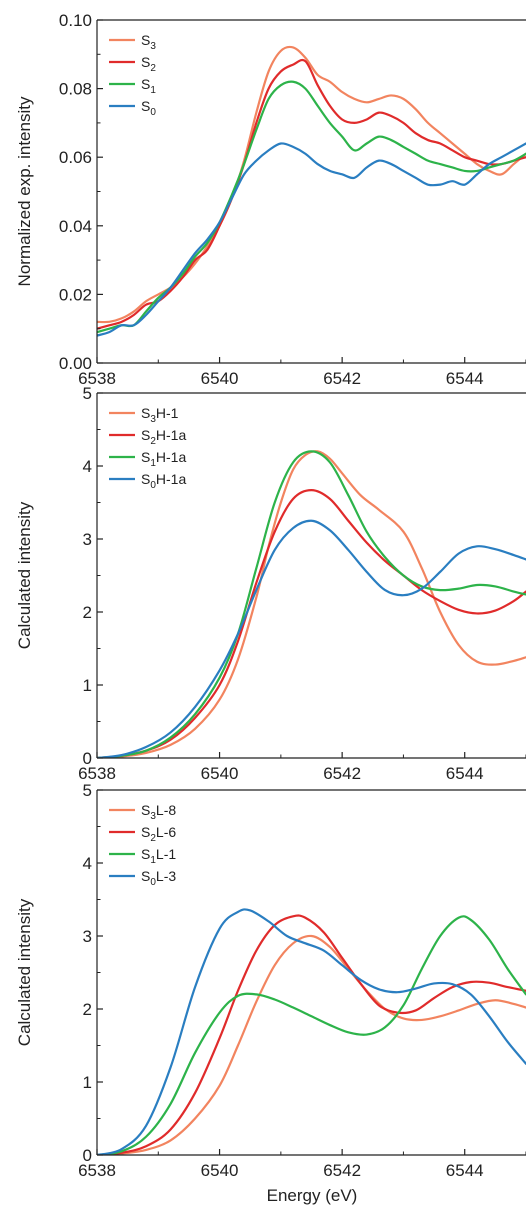 The height and width of the screenshot is (1219, 526). What do you see at coordinates (148, 108) in the screenshot?
I see `legend-label-S0: S0` at bounding box center [148, 108].